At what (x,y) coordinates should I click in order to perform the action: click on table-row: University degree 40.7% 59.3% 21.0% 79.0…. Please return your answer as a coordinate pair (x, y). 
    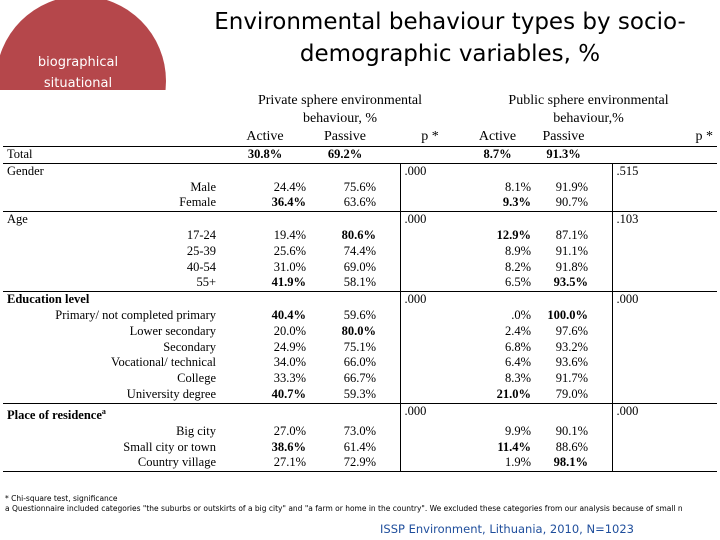
    Looking at the image, I should click on (360, 395).